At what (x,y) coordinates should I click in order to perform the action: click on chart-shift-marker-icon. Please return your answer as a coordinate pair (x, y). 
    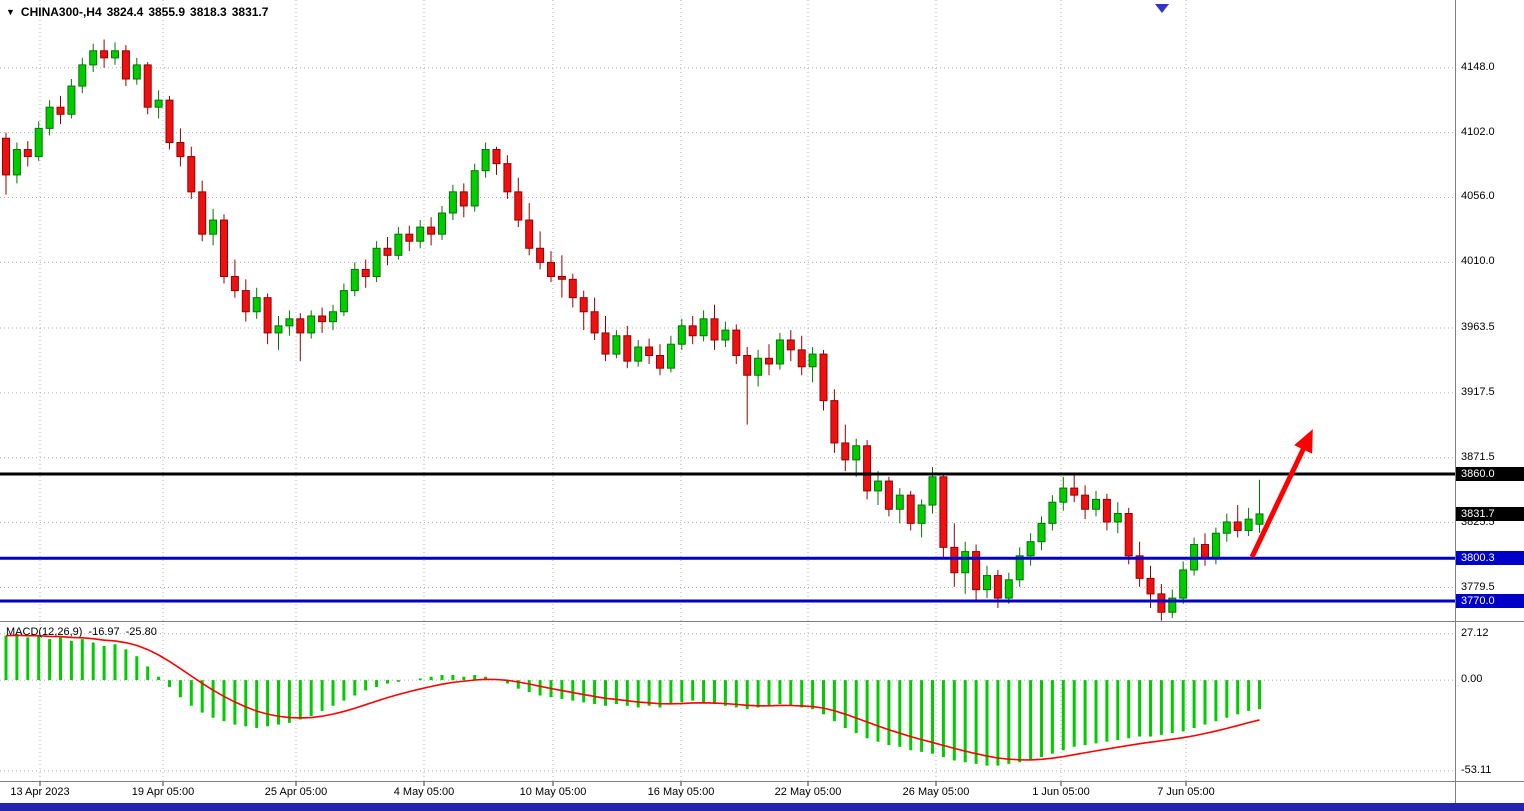
    Looking at the image, I should click on (1162, 8).